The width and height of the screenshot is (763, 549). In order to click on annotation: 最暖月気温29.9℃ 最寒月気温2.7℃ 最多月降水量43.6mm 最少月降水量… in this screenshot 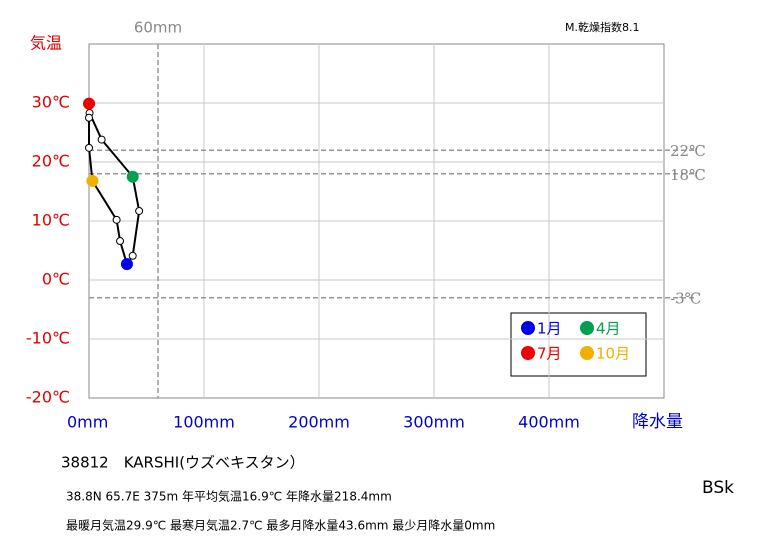, I will do `click(280, 525)`.